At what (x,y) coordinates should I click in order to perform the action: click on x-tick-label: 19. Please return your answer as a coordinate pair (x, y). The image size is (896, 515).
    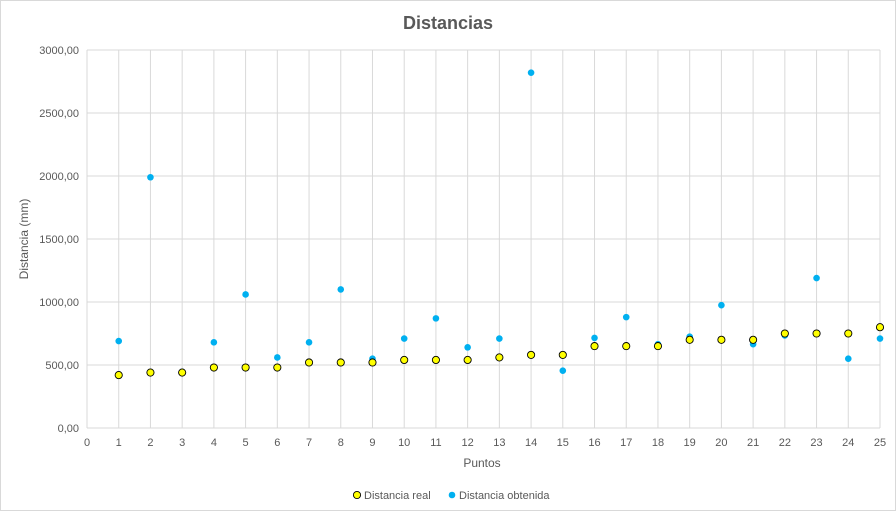
    Looking at the image, I should click on (690, 443).